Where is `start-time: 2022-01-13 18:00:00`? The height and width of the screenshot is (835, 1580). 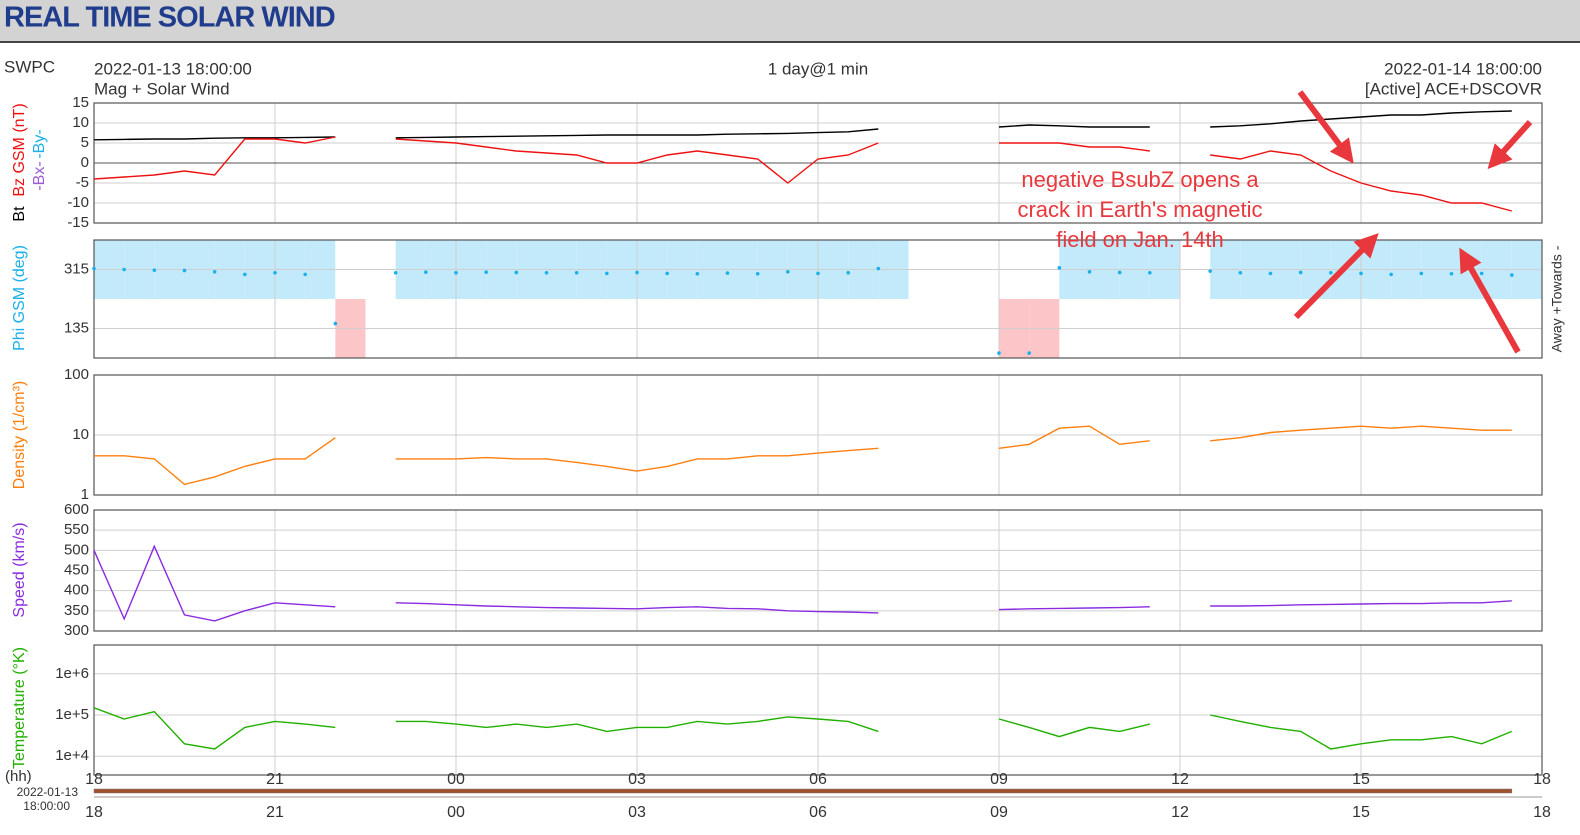 start-time: 2022-01-13 18:00:00 is located at coordinates (173, 68).